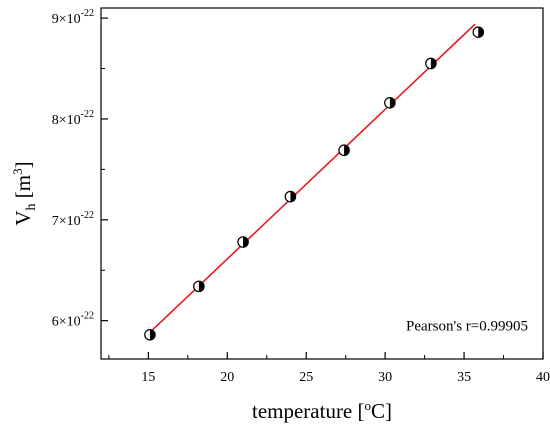 This screenshot has width=550, height=431. I want to click on x-tick-label: 15, so click(148, 377).